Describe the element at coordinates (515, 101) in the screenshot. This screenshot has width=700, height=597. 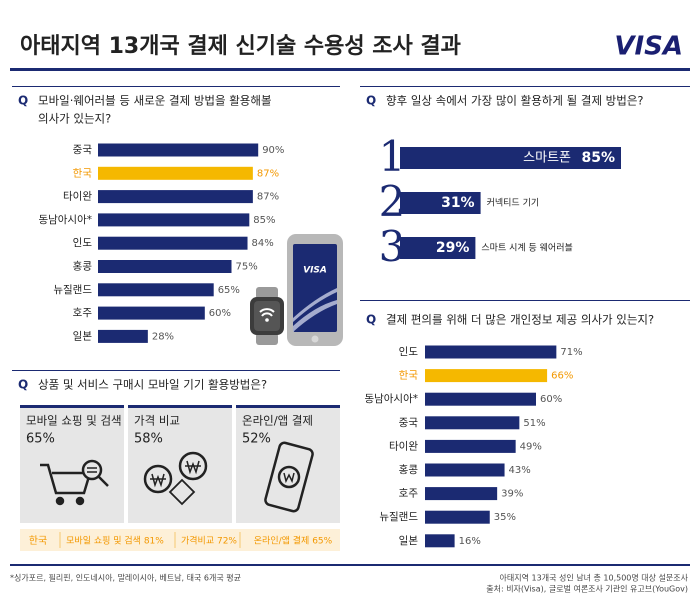
I see `question: 향후 일상 속에서 가장 많이 활용하게 될 결제 방법은?` at that location.